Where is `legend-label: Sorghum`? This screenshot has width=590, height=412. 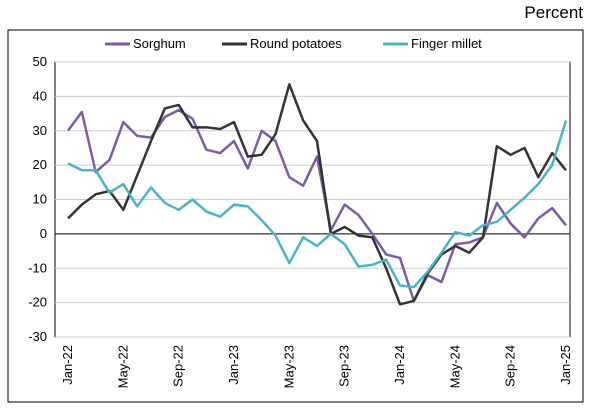
legend-label: Sorghum is located at coordinates (159, 43).